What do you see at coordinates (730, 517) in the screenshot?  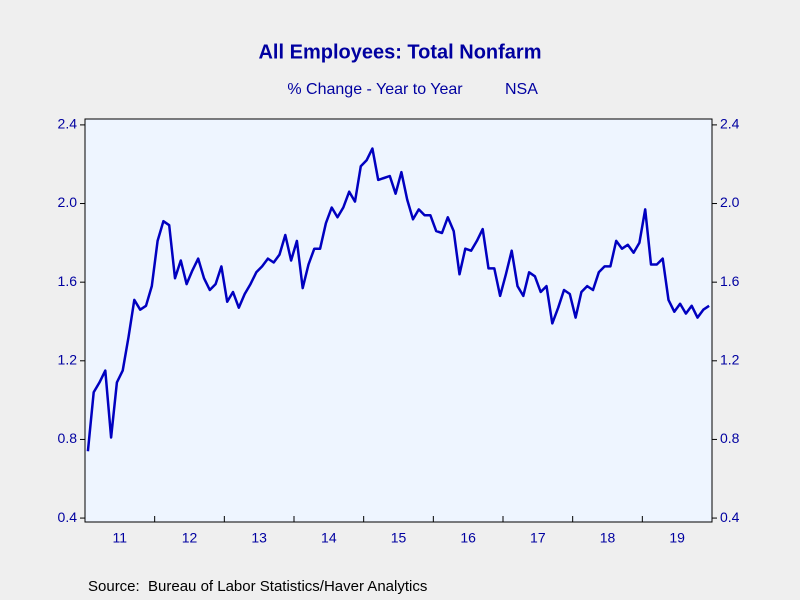 I see `y2-tick-label: 0.4` at bounding box center [730, 517].